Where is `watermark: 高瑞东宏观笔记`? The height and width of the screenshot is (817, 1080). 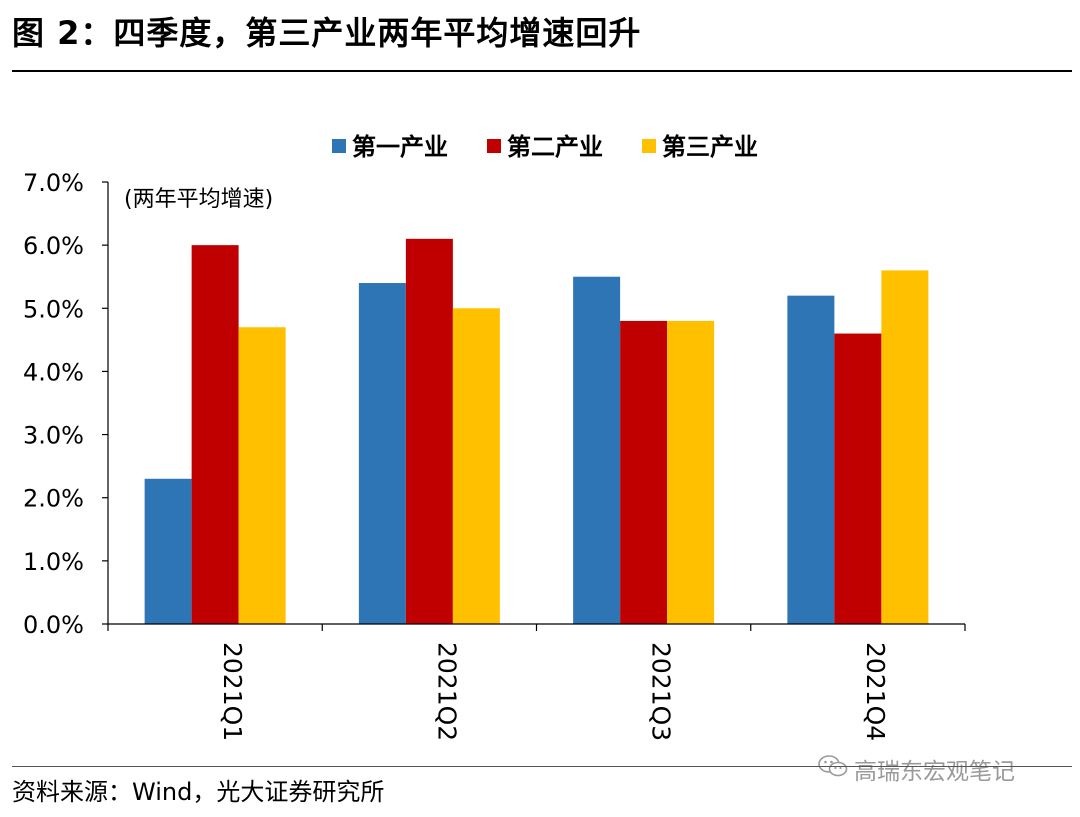 watermark: 高瑞东宏观笔记 is located at coordinates (916, 769).